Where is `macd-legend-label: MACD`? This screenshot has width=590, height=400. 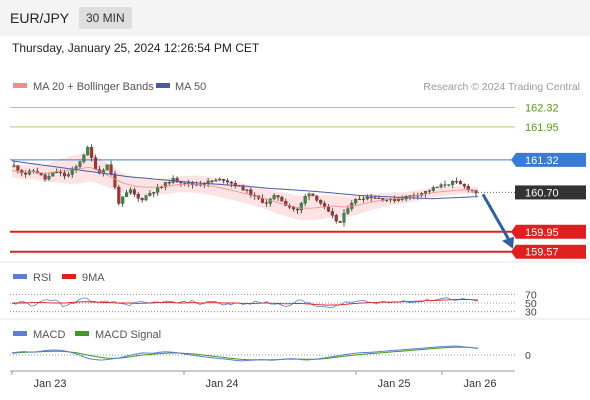
macd-legend-label: MACD is located at coordinates (49, 335).